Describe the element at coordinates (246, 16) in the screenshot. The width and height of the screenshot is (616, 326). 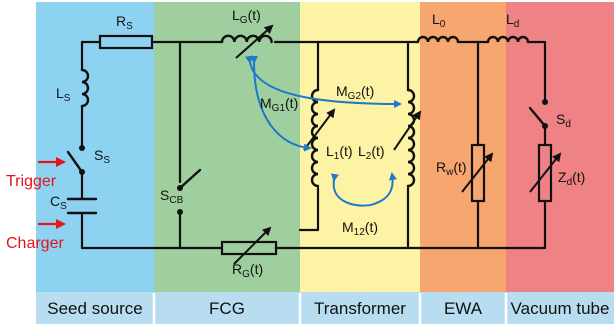
I see `label-lg: LG(t)` at that location.